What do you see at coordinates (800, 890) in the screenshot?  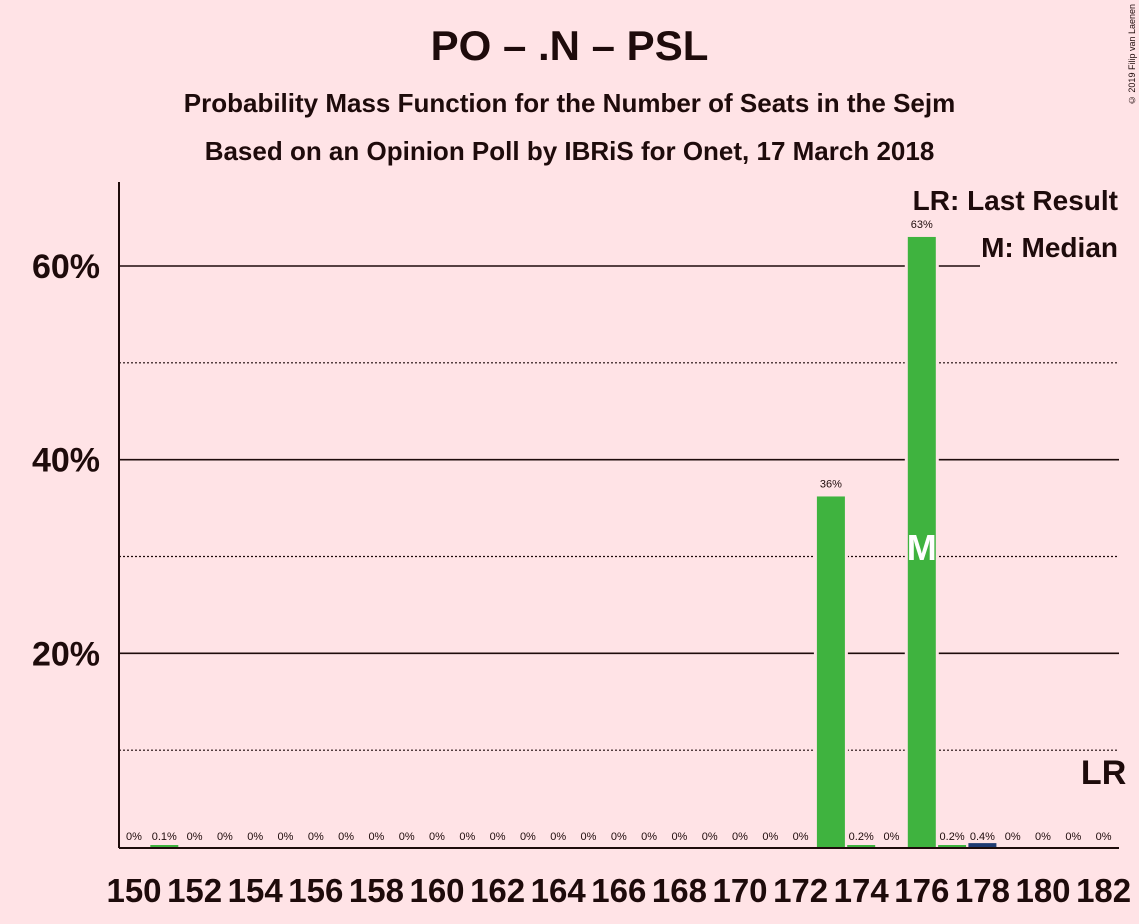 I see `x-tick-label: 172` at bounding box center [800, 890].